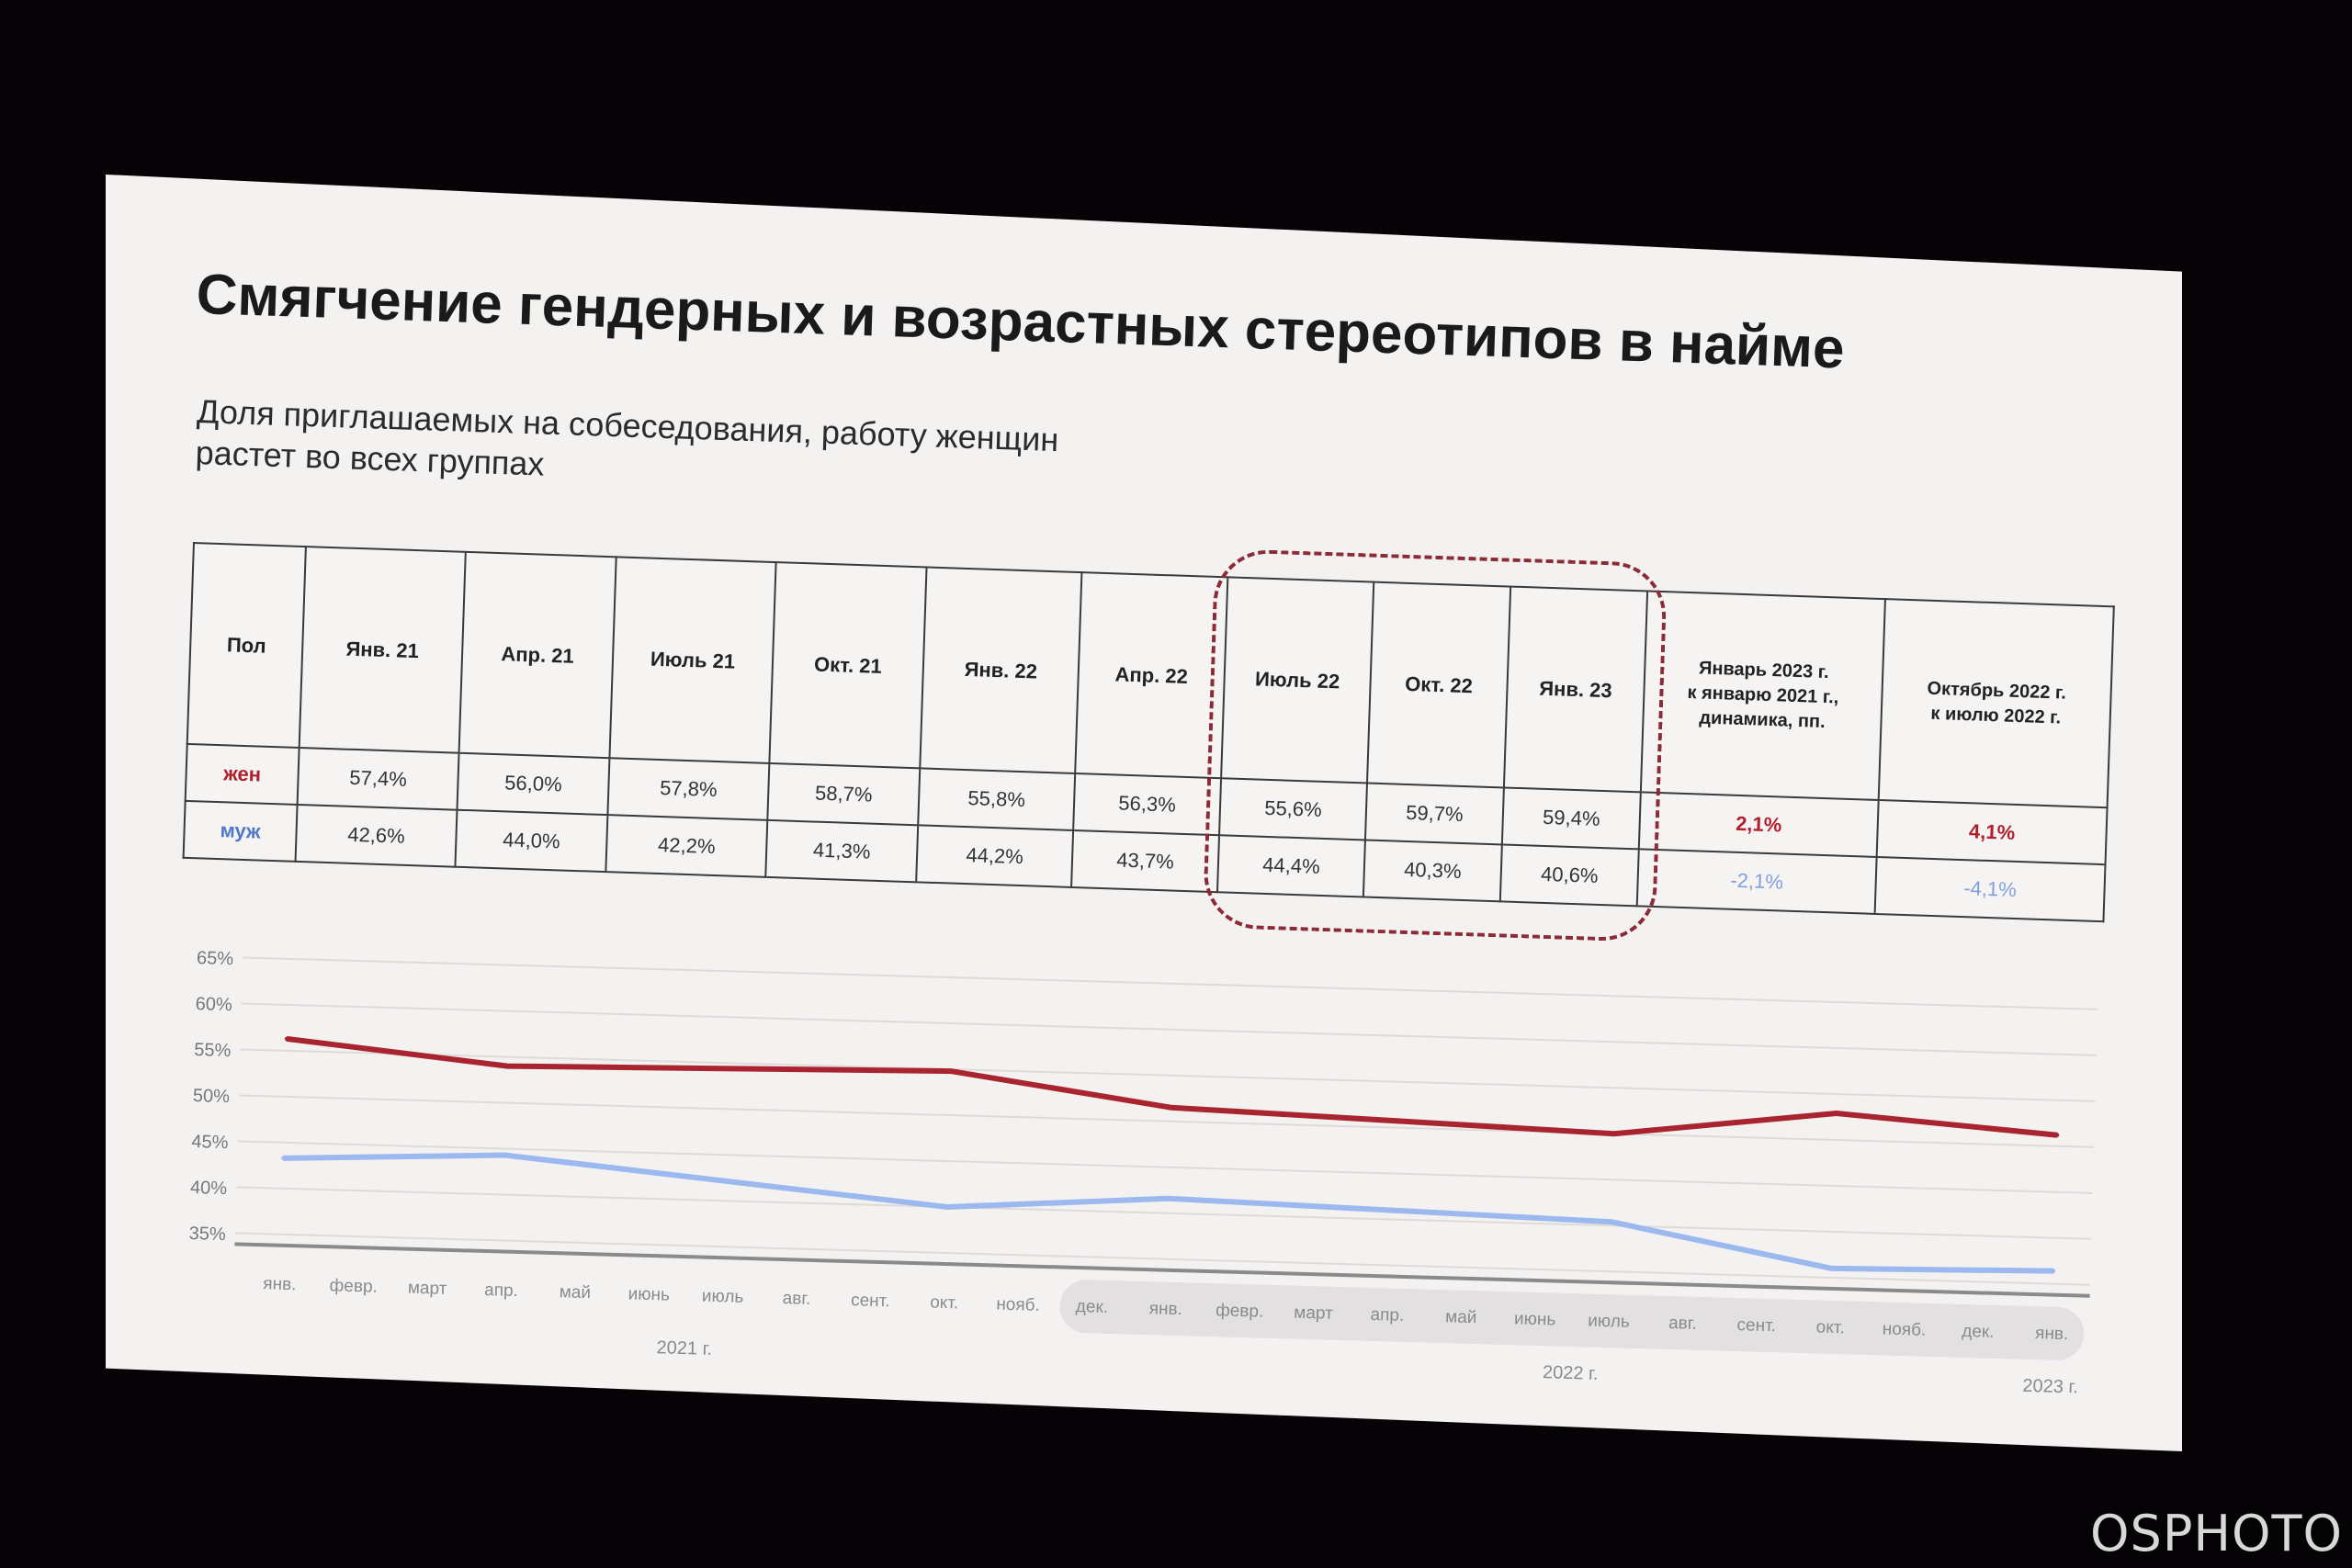 This screenshot has height=1568, width=2352. What do you see at coordinates (1990, 889) in the screenshot?
I see `dynamics-cell: -4,1%` at bounding box center [1990, 889].